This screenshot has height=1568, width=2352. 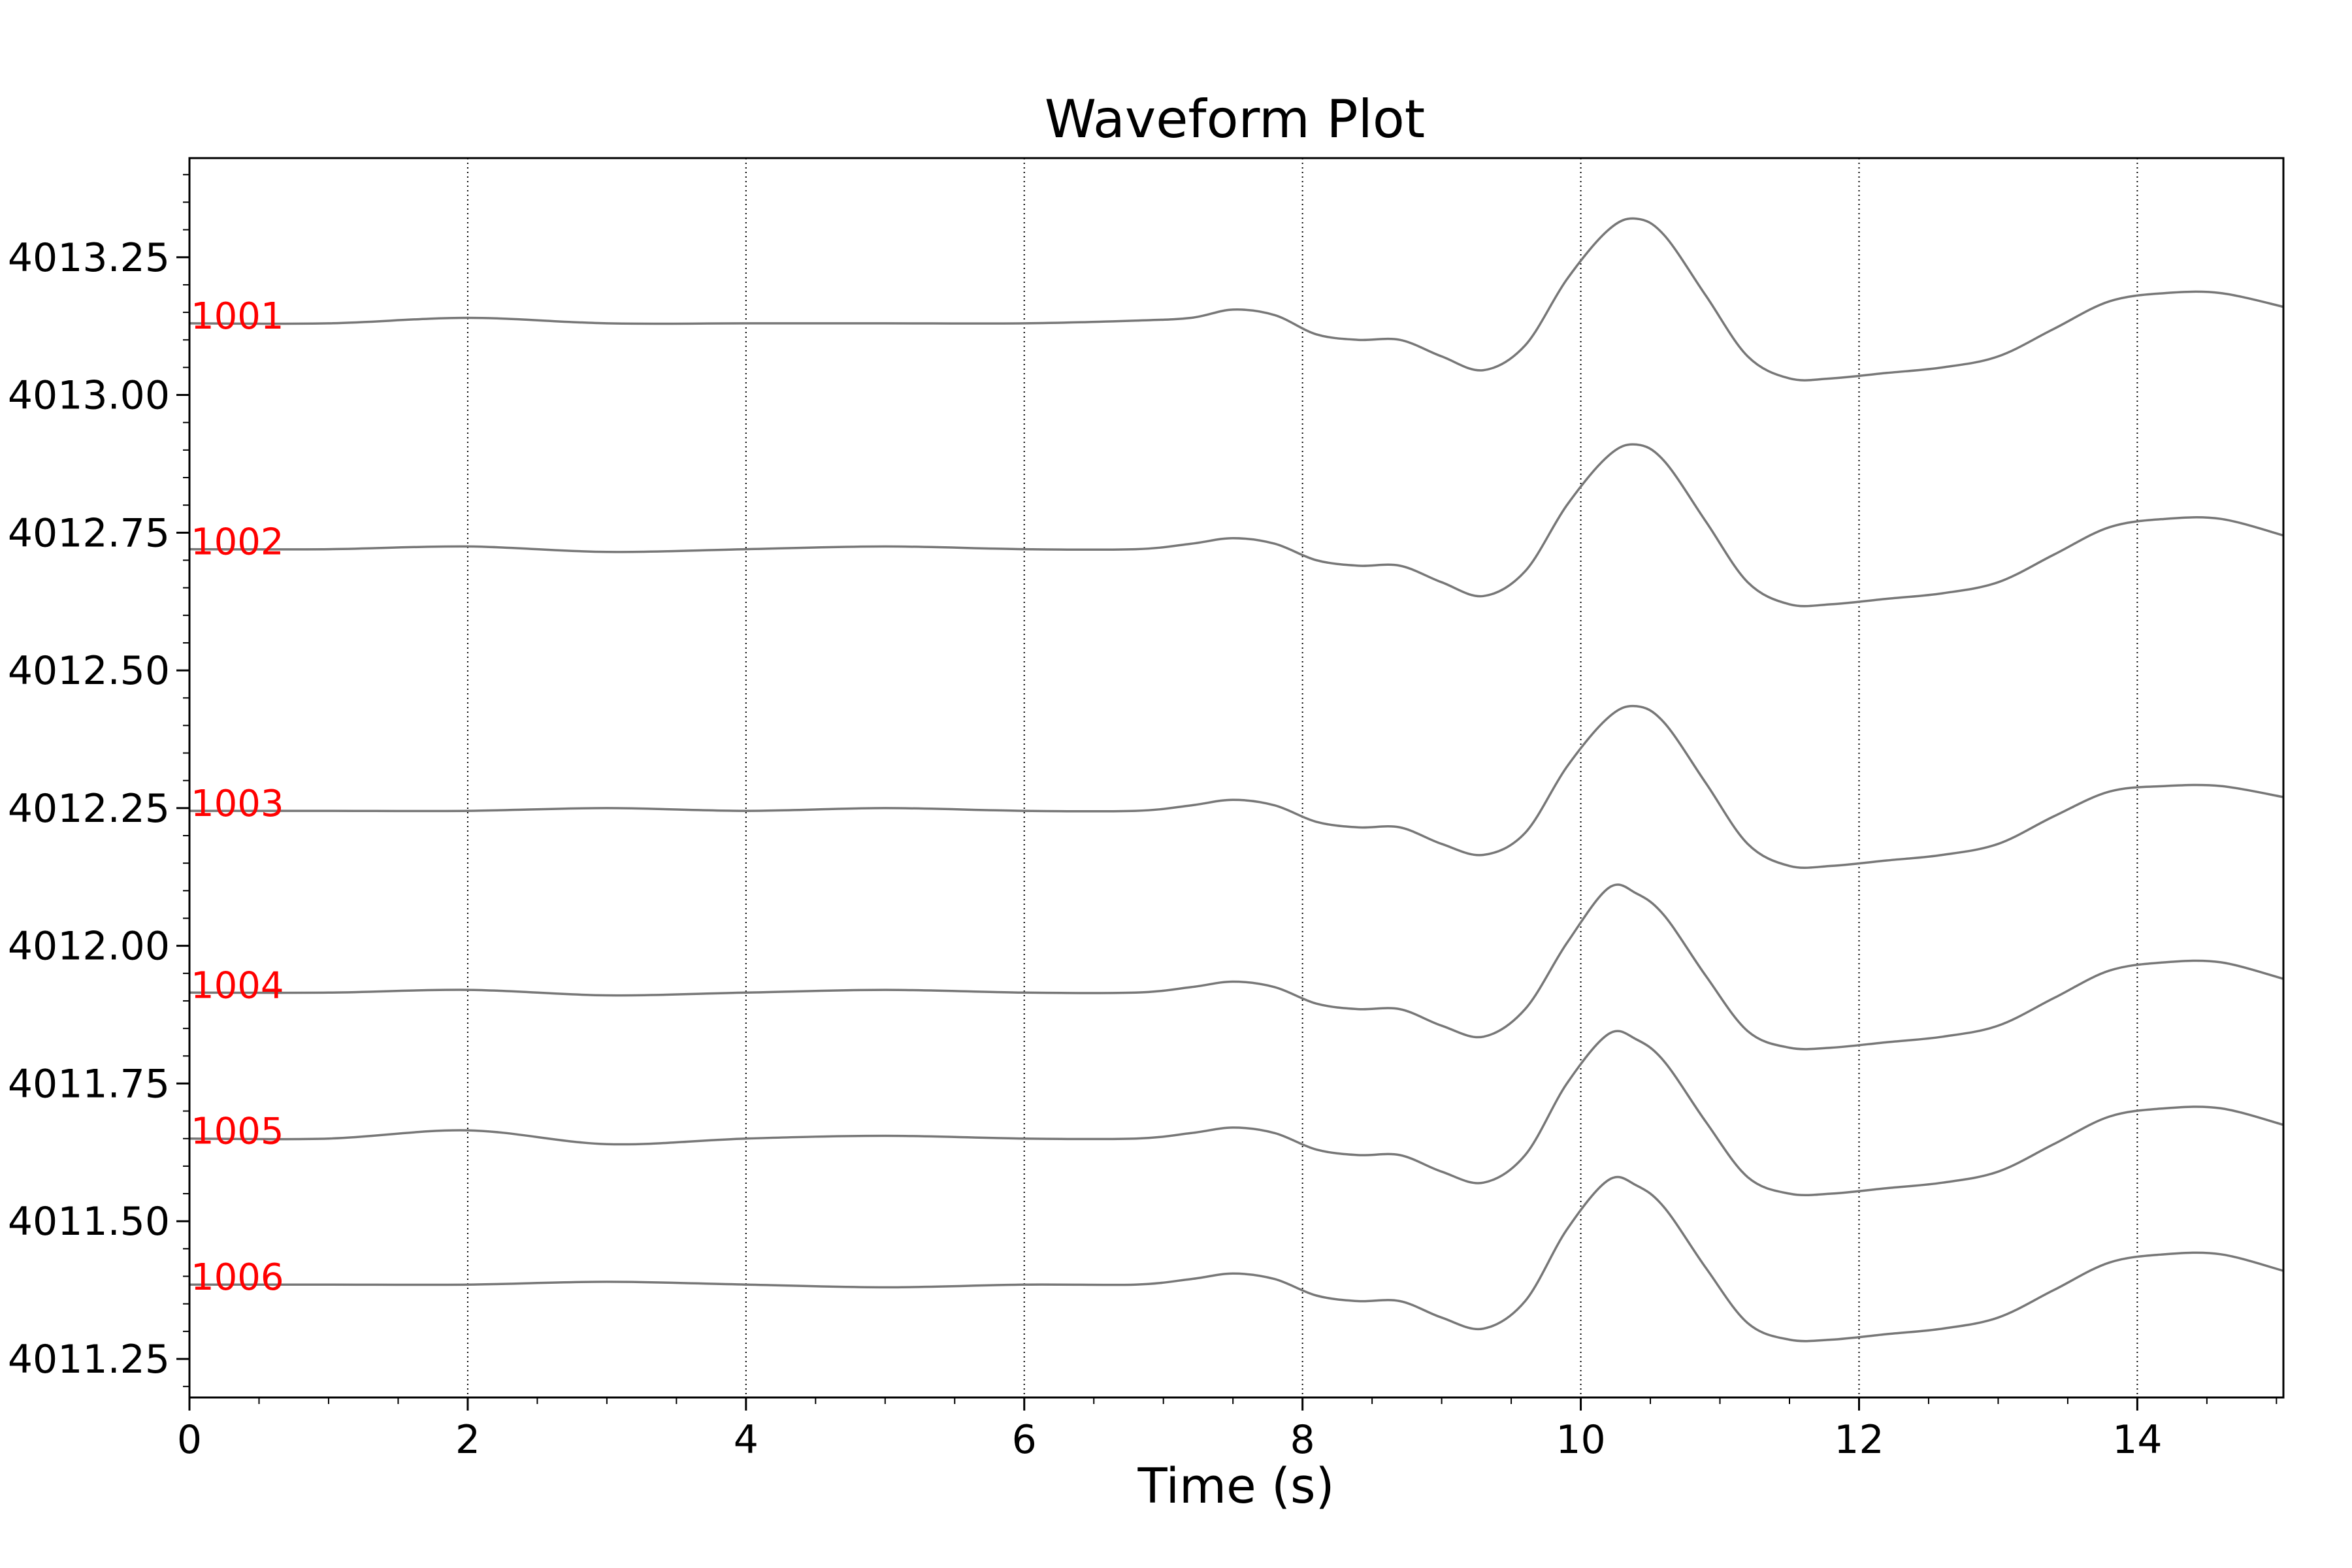 I want to click on chart-title: Waveform Plot, so click(x=1235, y=119).